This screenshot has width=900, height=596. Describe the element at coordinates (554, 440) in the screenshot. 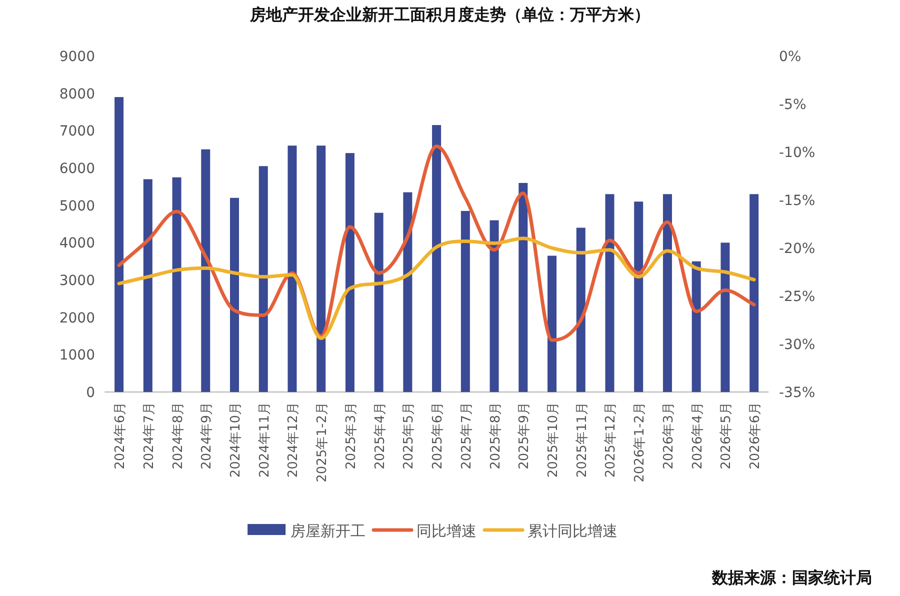

I see `x-tick-label: 2025年10月` at that location.